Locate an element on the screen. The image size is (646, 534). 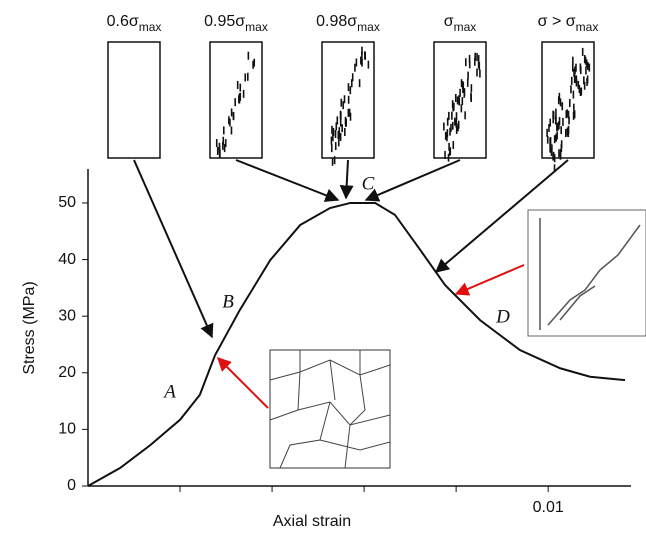
crack-box is located at coordinates (134, 100).